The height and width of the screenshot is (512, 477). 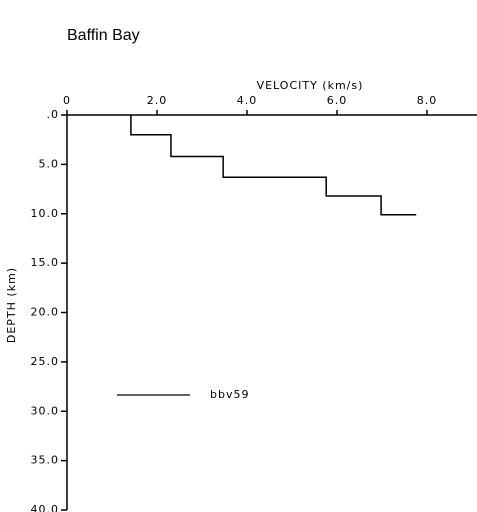 What do you see at coordinates (45, 213) in the screenshot?
I see `y-tick-label: 10.0` at bounding box center [45, 213].